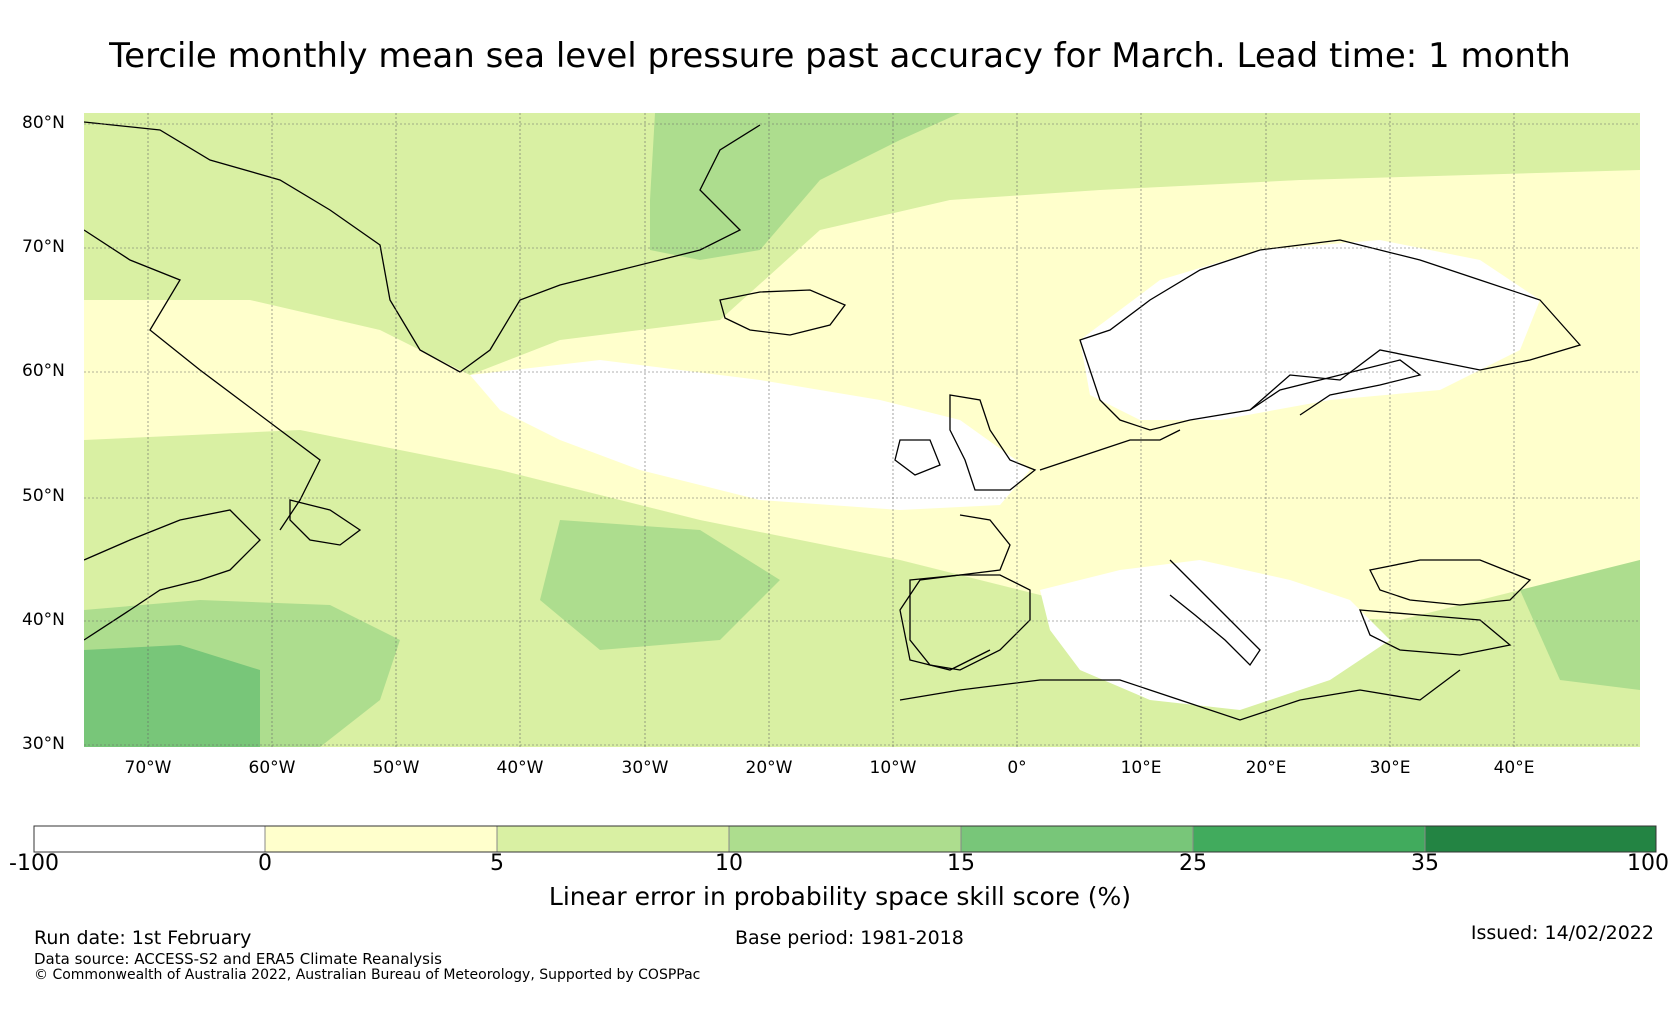 This screenshot has width=1680, height=1020. I want to click on region-mediterranean, so click(1215, 635).